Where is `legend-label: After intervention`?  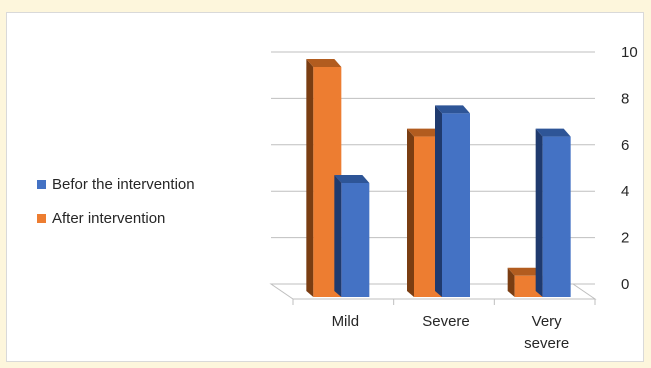
legend-label: After intervention is located at coordinates (109, 218).